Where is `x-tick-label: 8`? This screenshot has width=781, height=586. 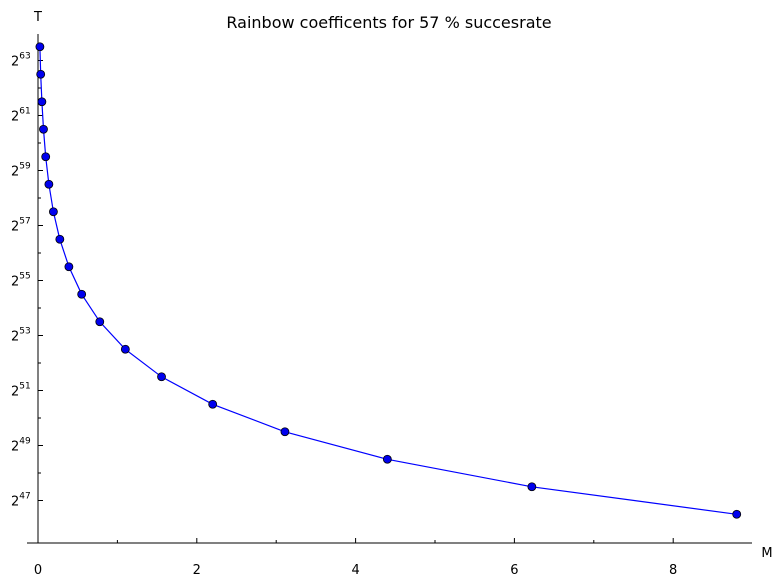
x-tick-label: 8 is located at coordinates (673, 570).